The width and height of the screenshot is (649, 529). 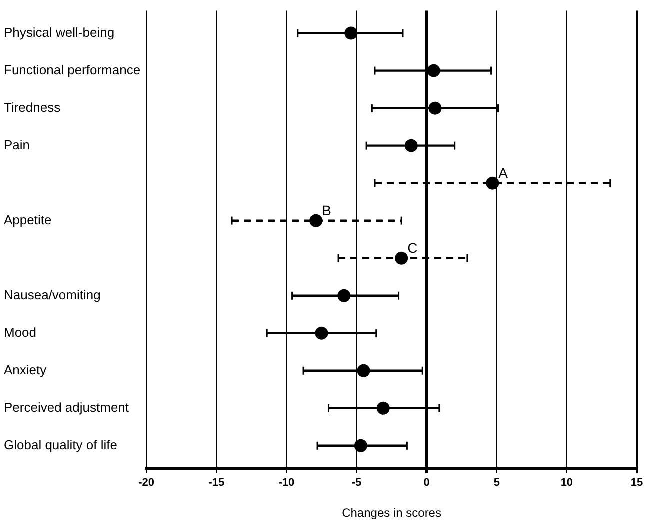 I want to click on y-tick-label: Functional performance, so click(x=72, y=70).